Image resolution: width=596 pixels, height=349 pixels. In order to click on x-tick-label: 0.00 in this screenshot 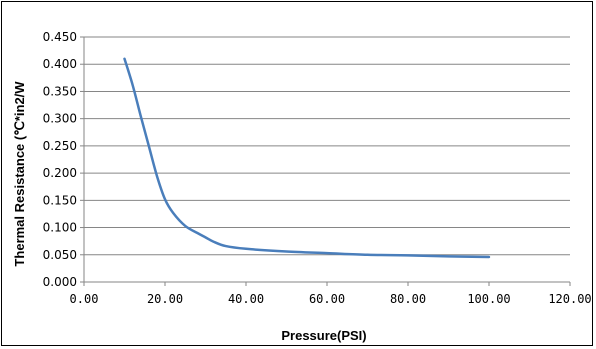, I will do `click(84, 299)`.